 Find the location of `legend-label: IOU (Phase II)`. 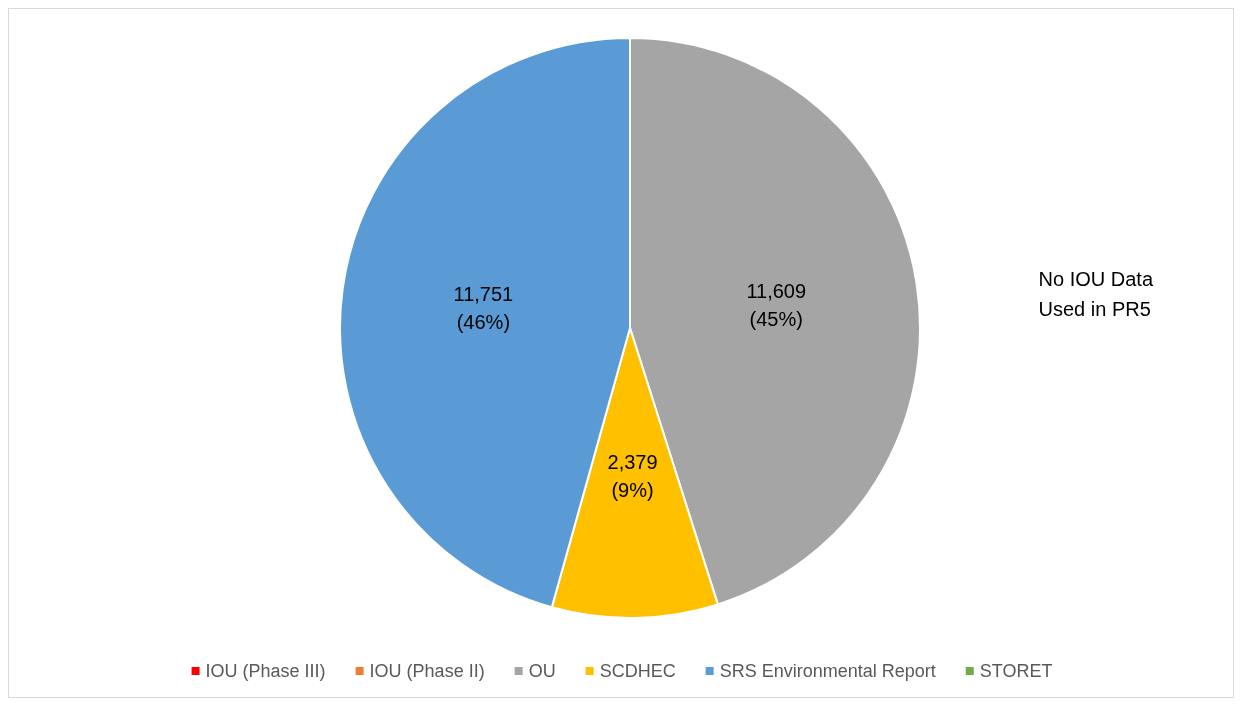

legend-label: IOU (Phase II) is located at coordinates (427, 671).